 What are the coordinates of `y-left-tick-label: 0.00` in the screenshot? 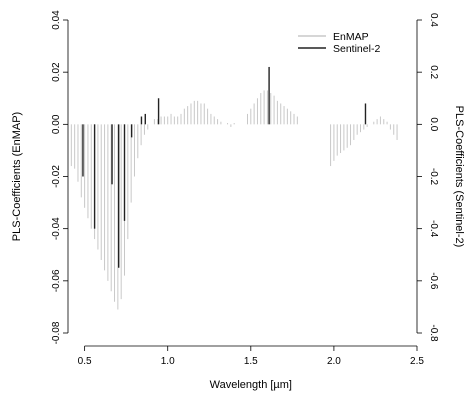 It's located at (56, 124).